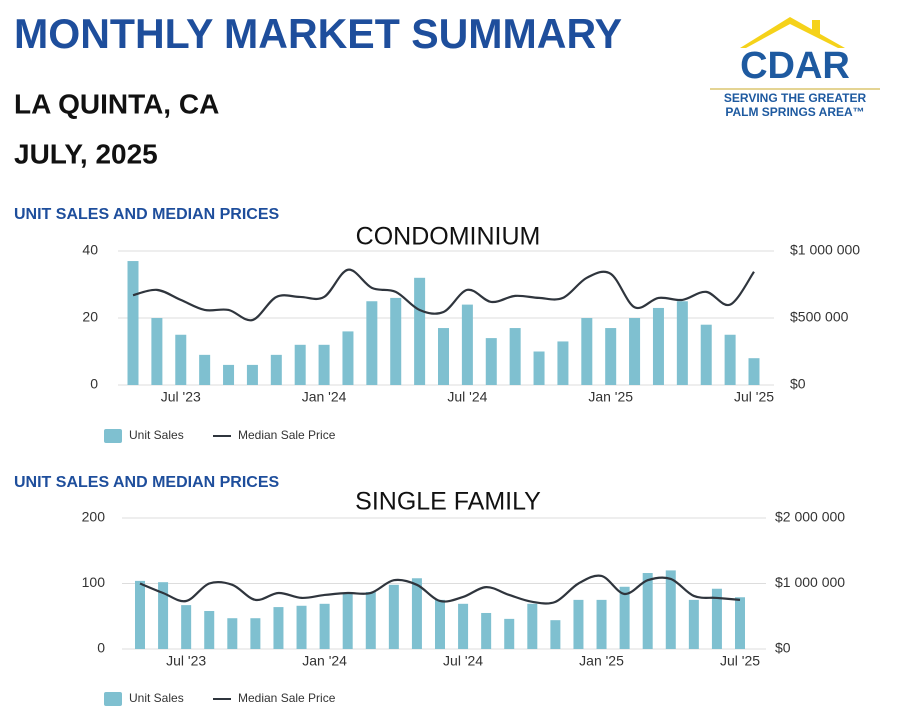 This screenshot has width=900, height=726. I want to click on y-tick-label: 200, so click(94, 517).